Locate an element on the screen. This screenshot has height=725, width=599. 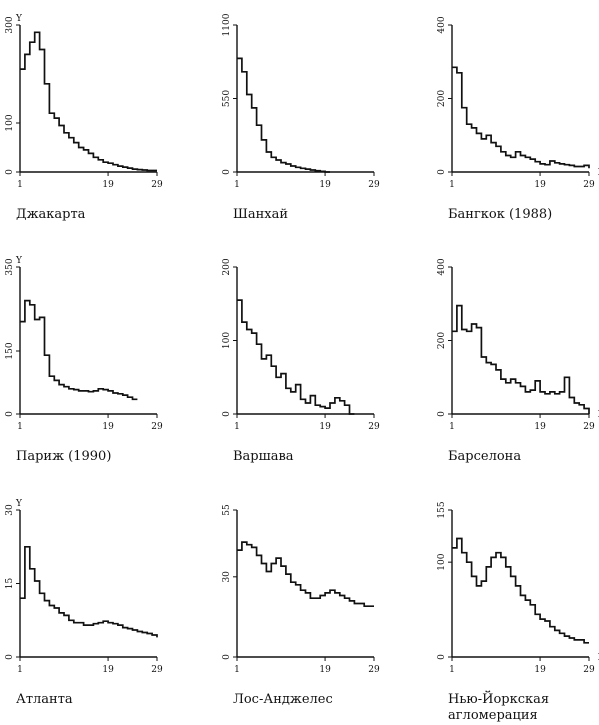
chart-title: Лос-Анджелес is located at coordinates (283, 699).